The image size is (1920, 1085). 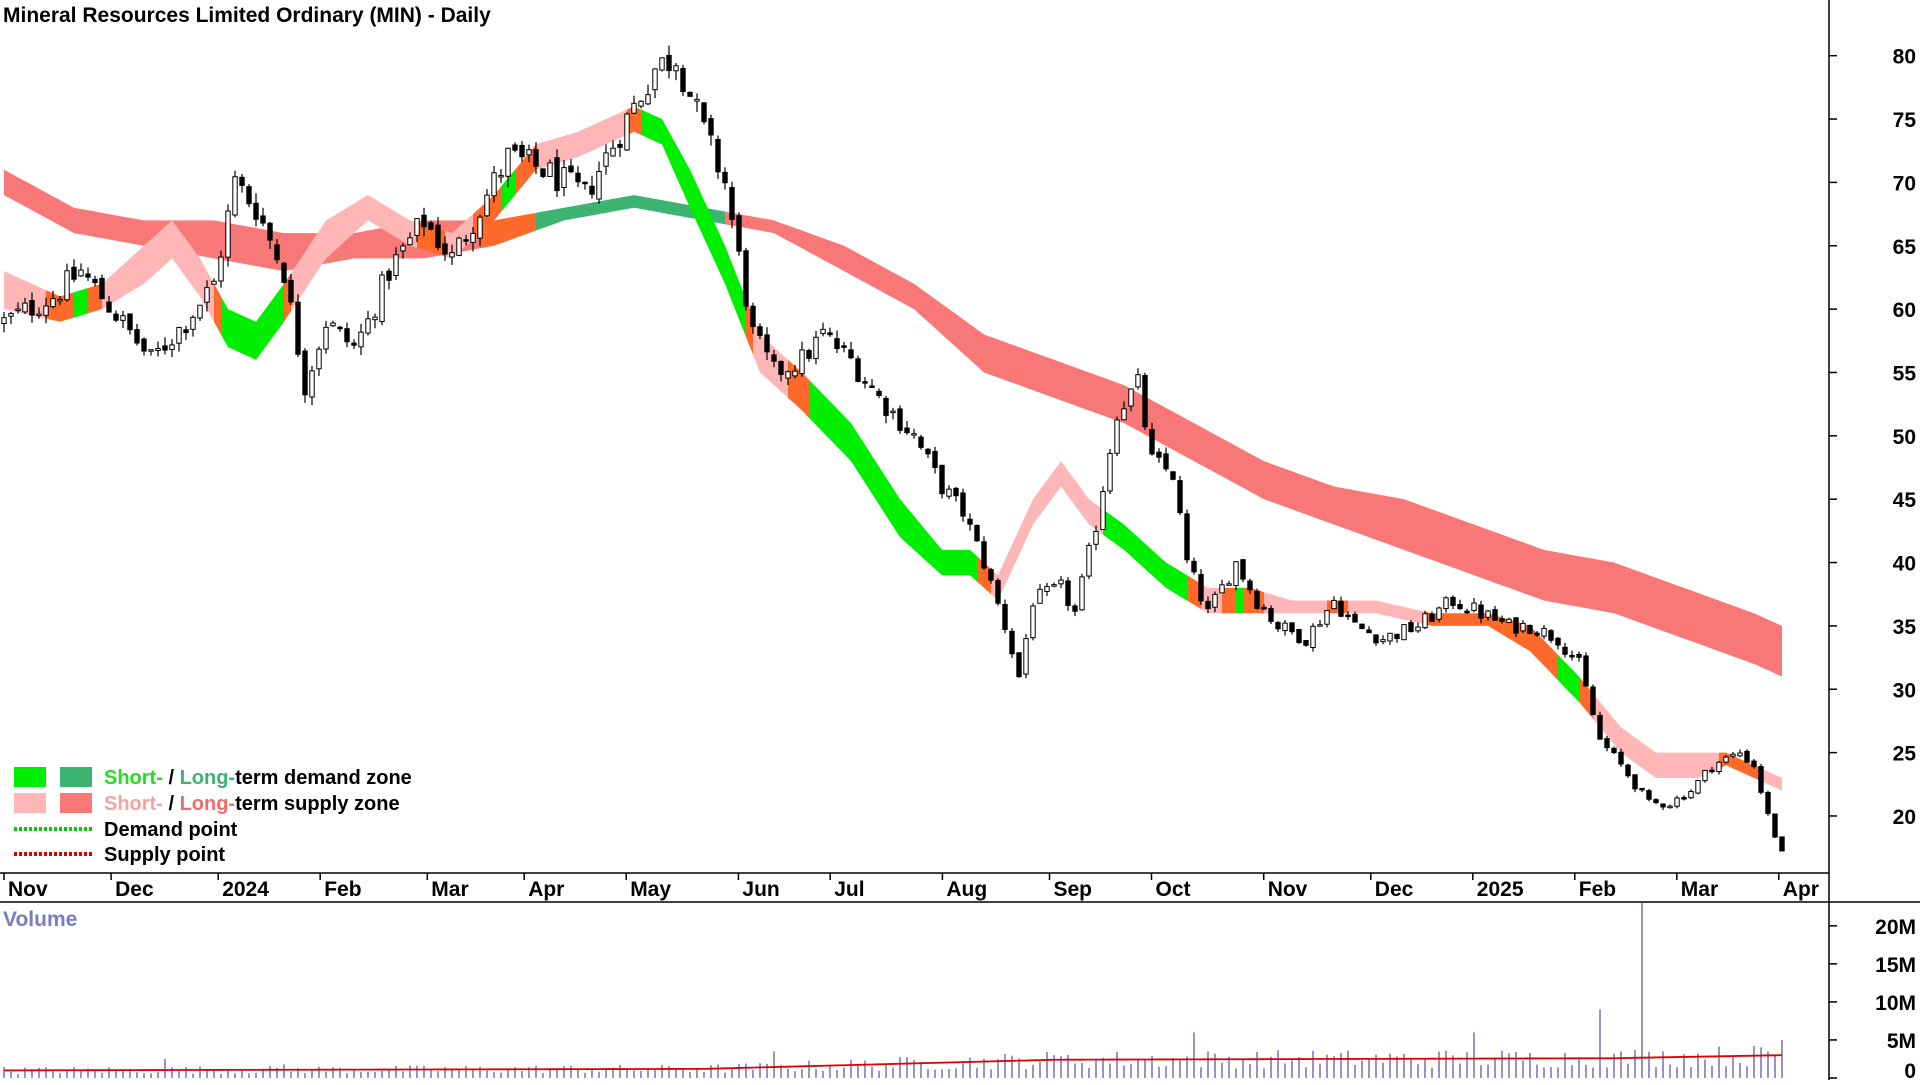 I want to click on volume-label: Volume, so click(x=40, y=919).